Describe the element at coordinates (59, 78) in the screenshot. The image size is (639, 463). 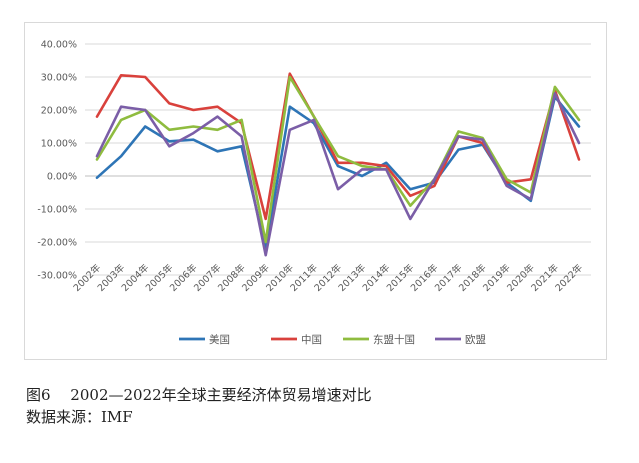
I see `y-tick-label: 30.00%` at that location.